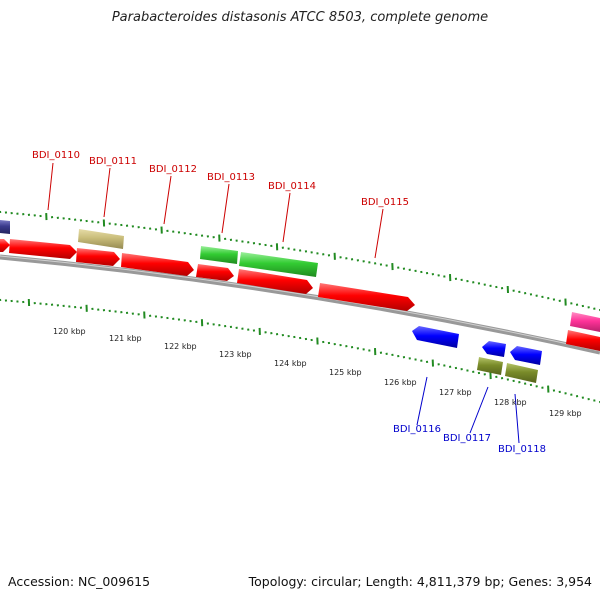  I want to click on gene-label-bdi-0117: BDI_0117, so click(467, 438).